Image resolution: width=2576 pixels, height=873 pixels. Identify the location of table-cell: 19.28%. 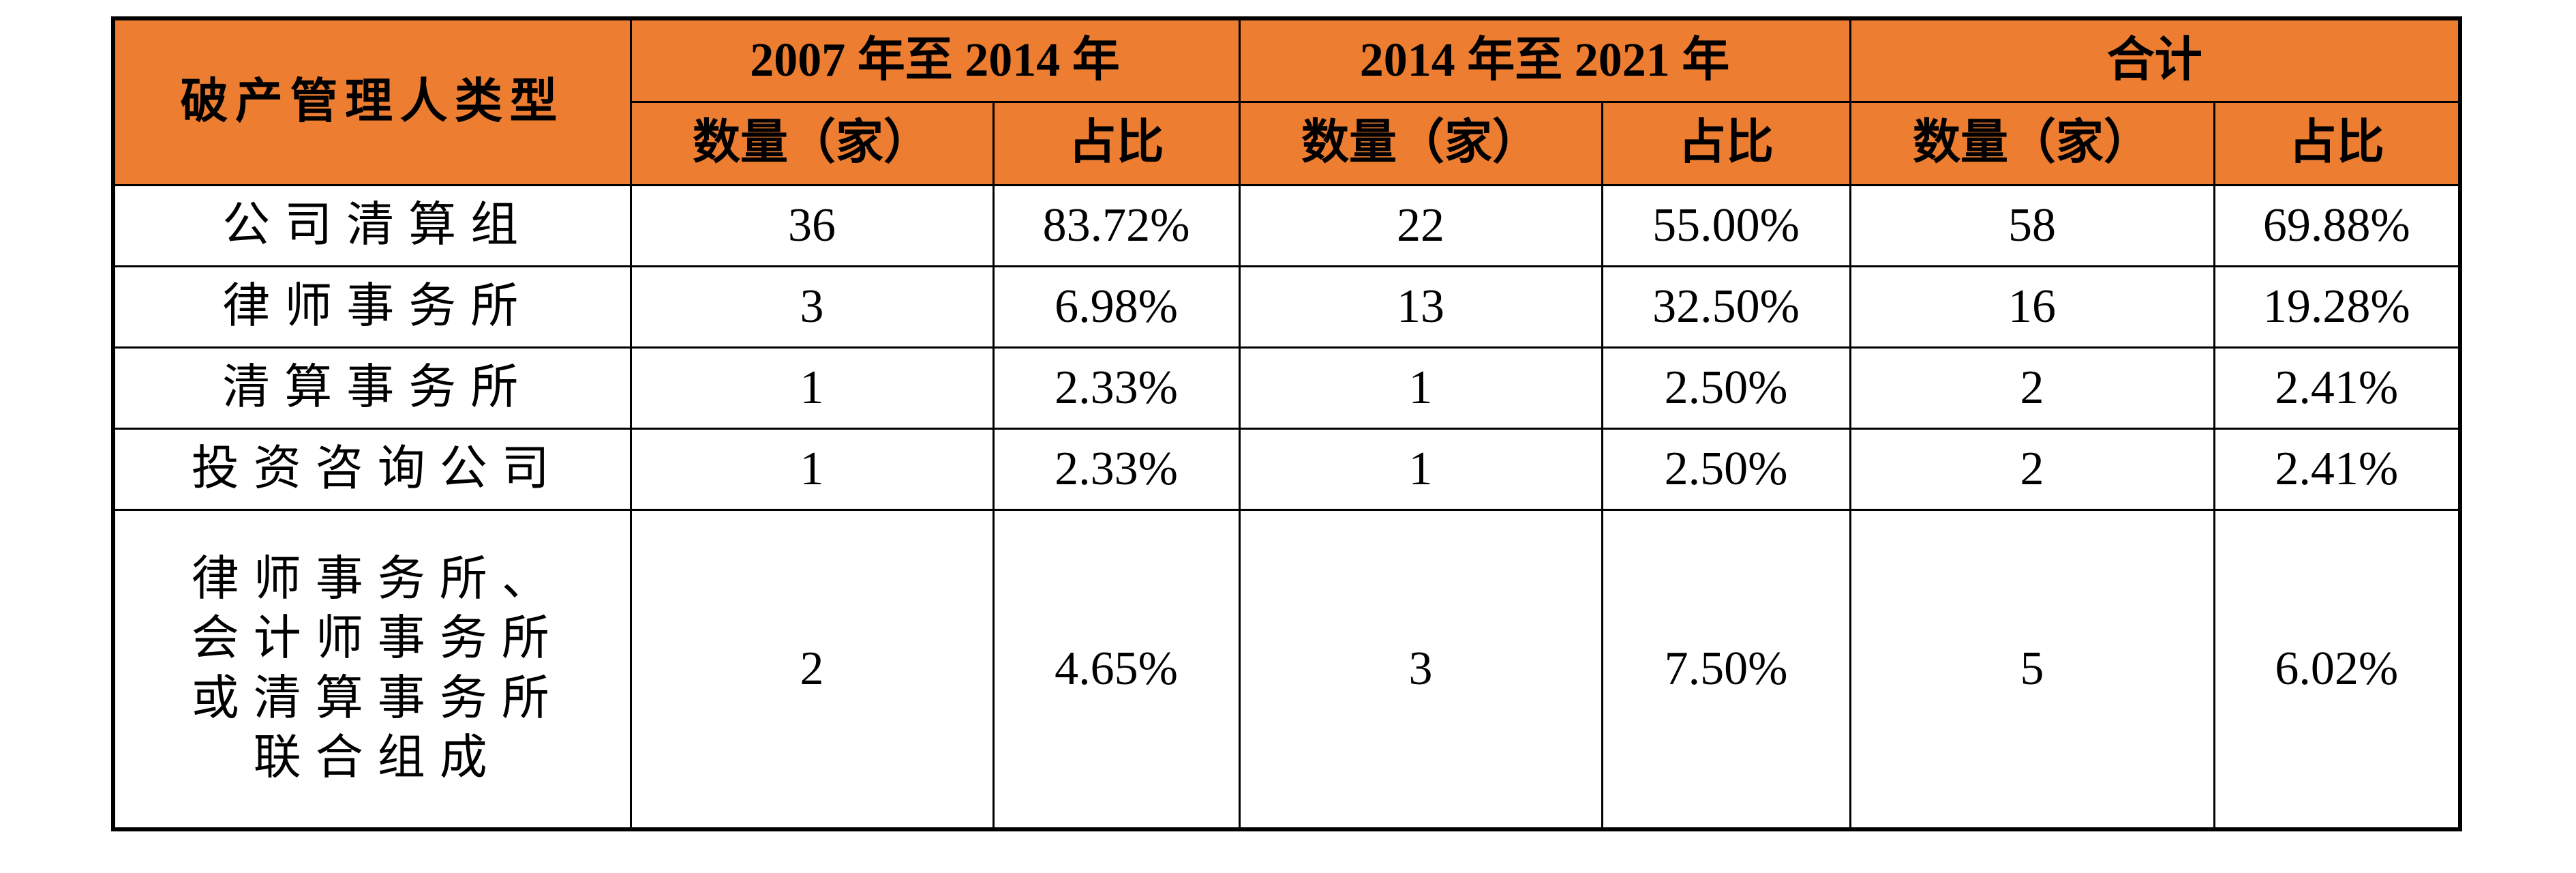
(2337, 307).